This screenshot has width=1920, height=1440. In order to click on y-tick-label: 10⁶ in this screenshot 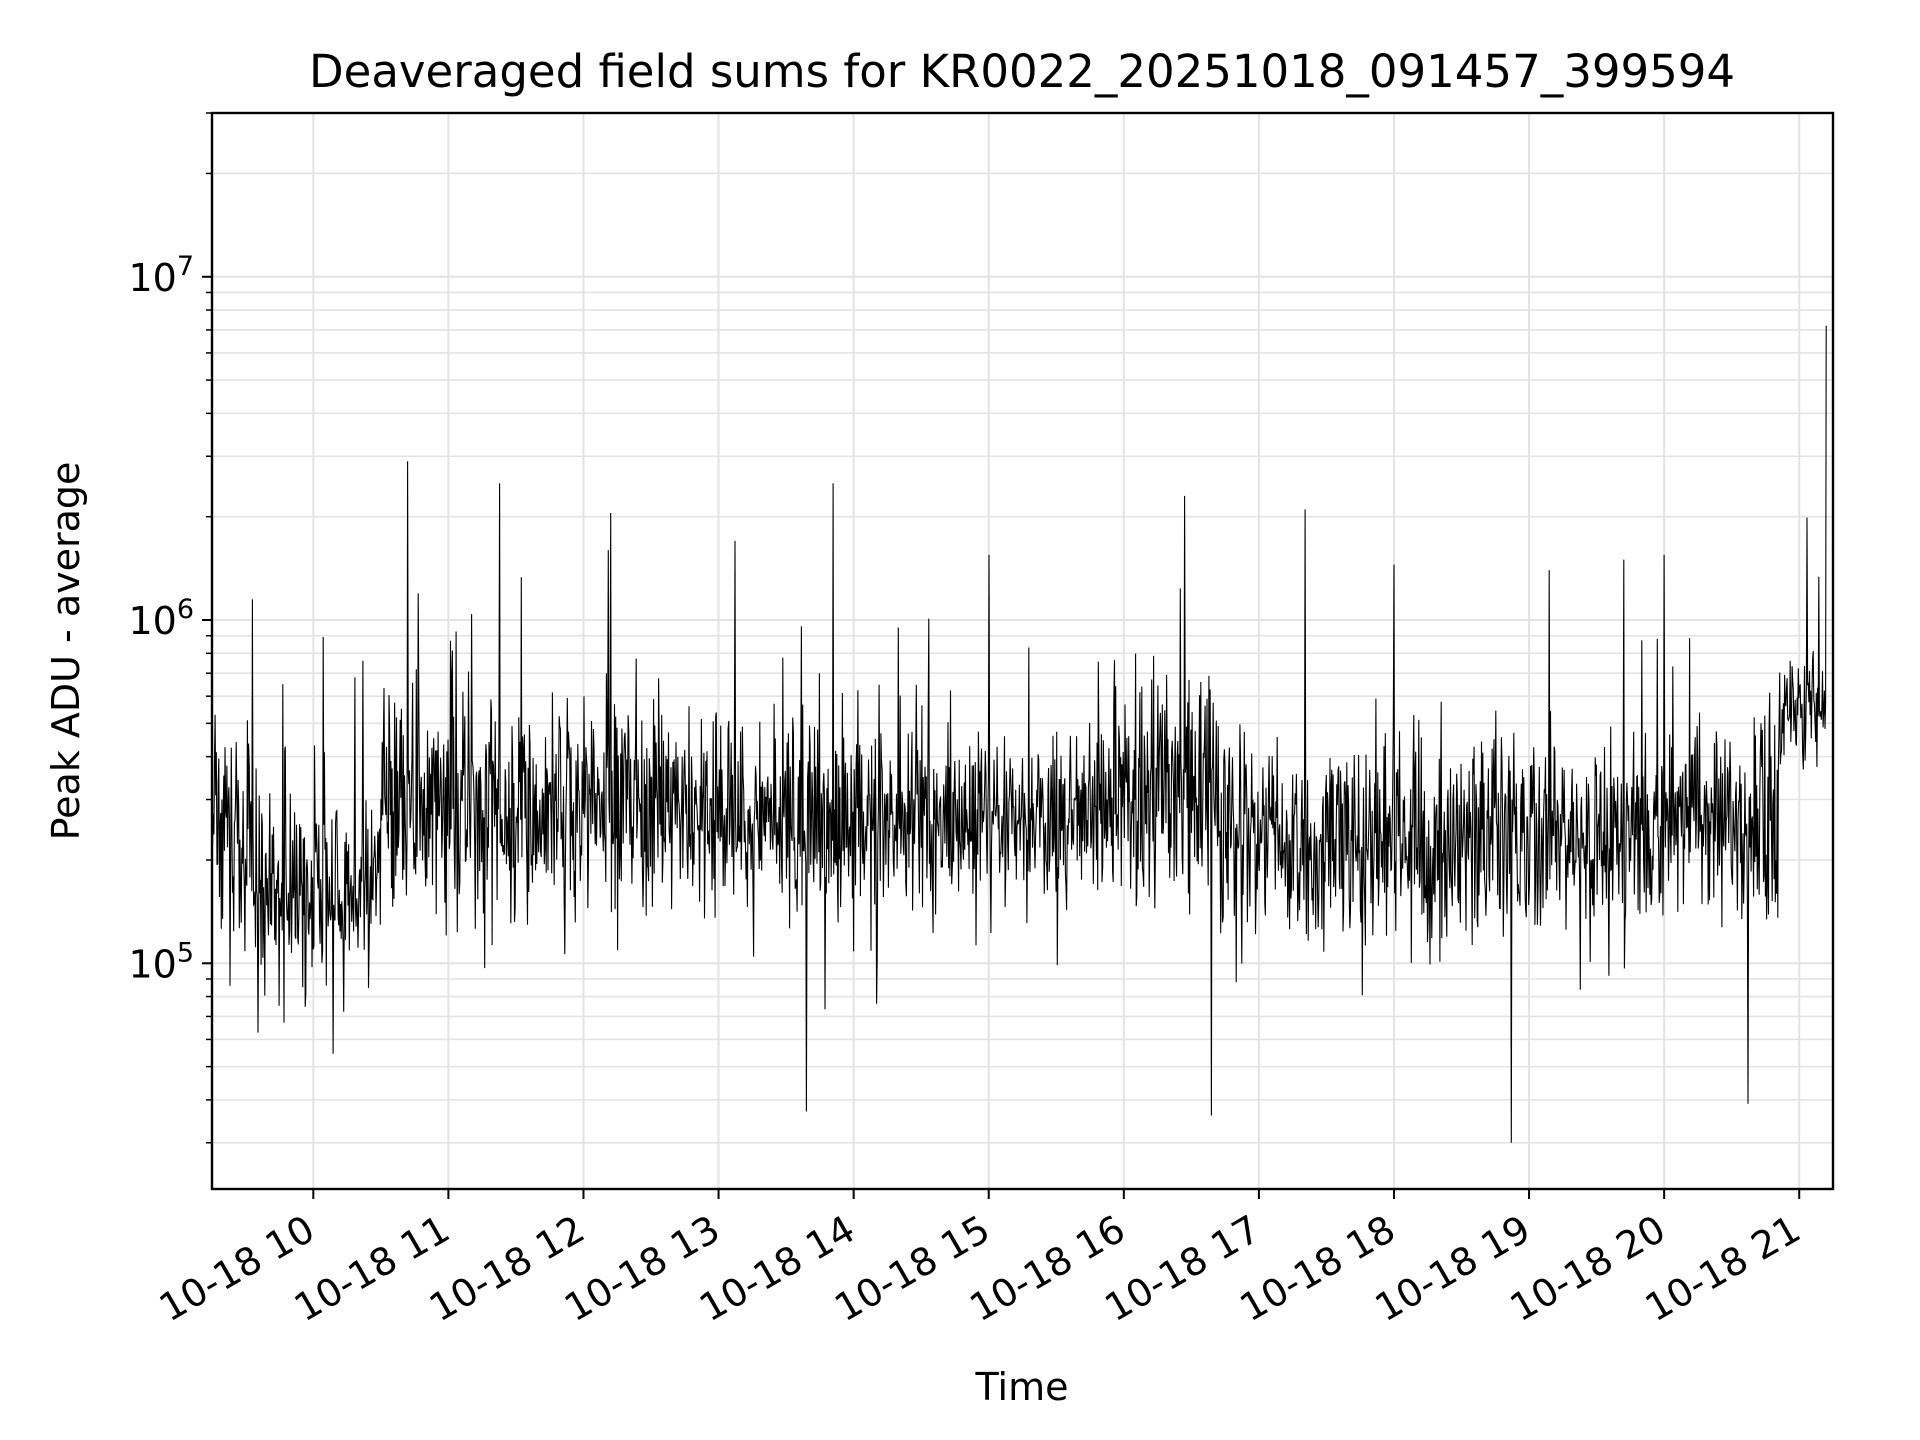, I will do `click(161, 618)`.